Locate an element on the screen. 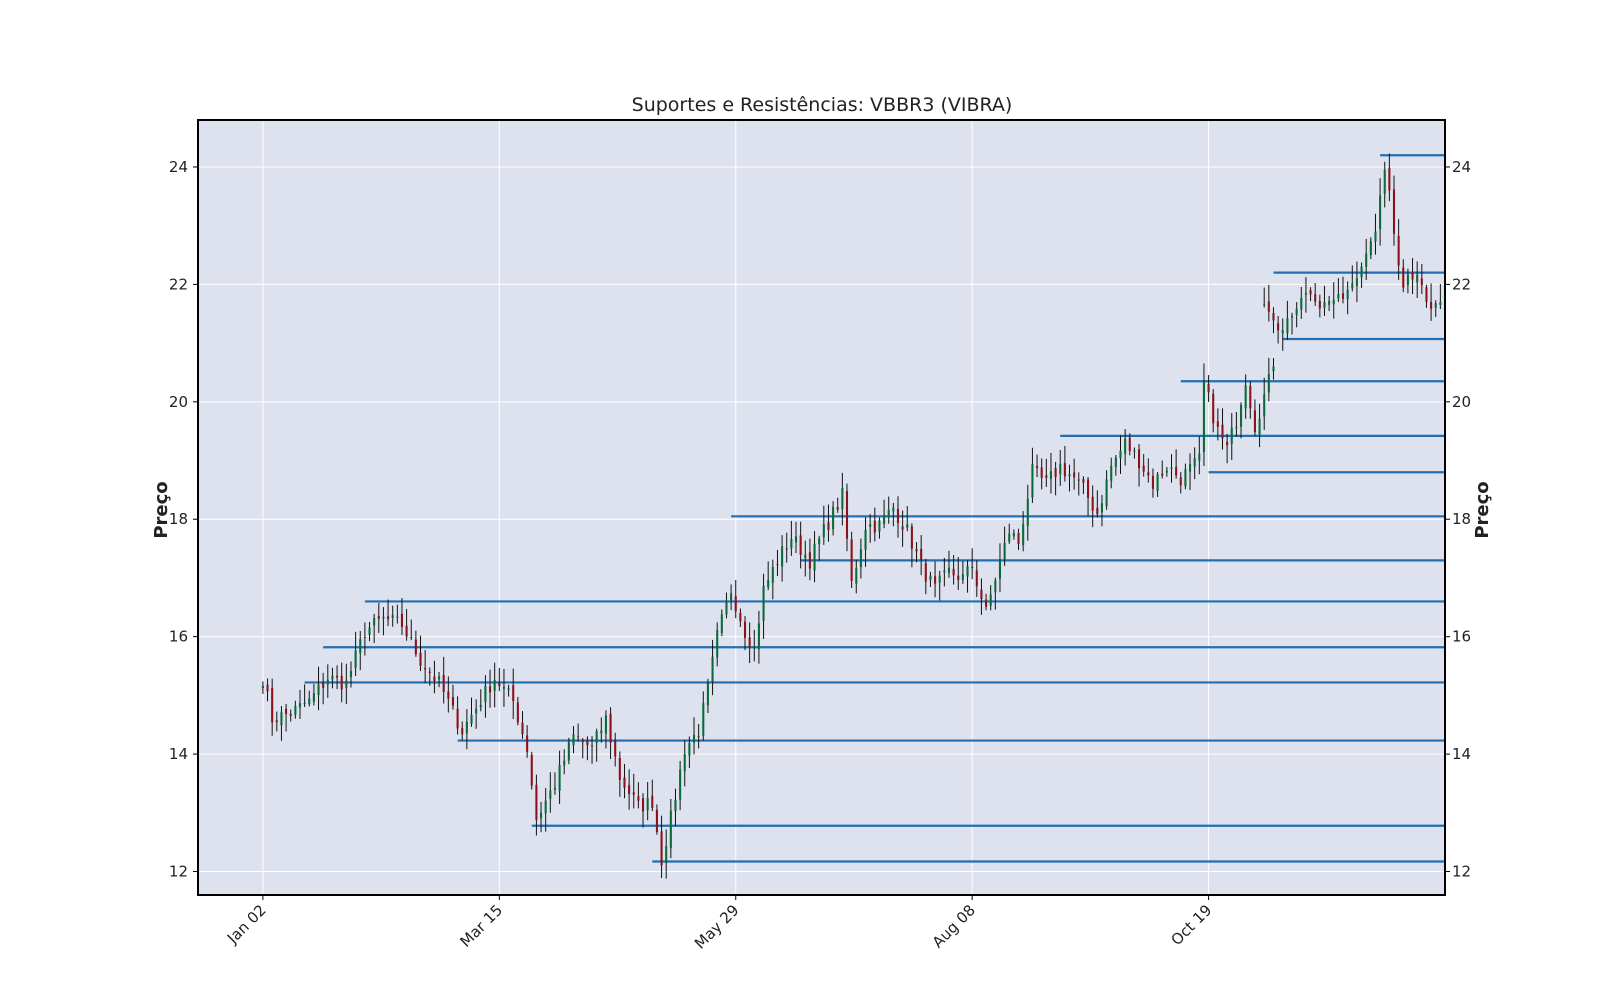 The height and width of the screenshot is (1000, 1600). x-tick-label: Aug 08 is located at coordinates (954, 926).